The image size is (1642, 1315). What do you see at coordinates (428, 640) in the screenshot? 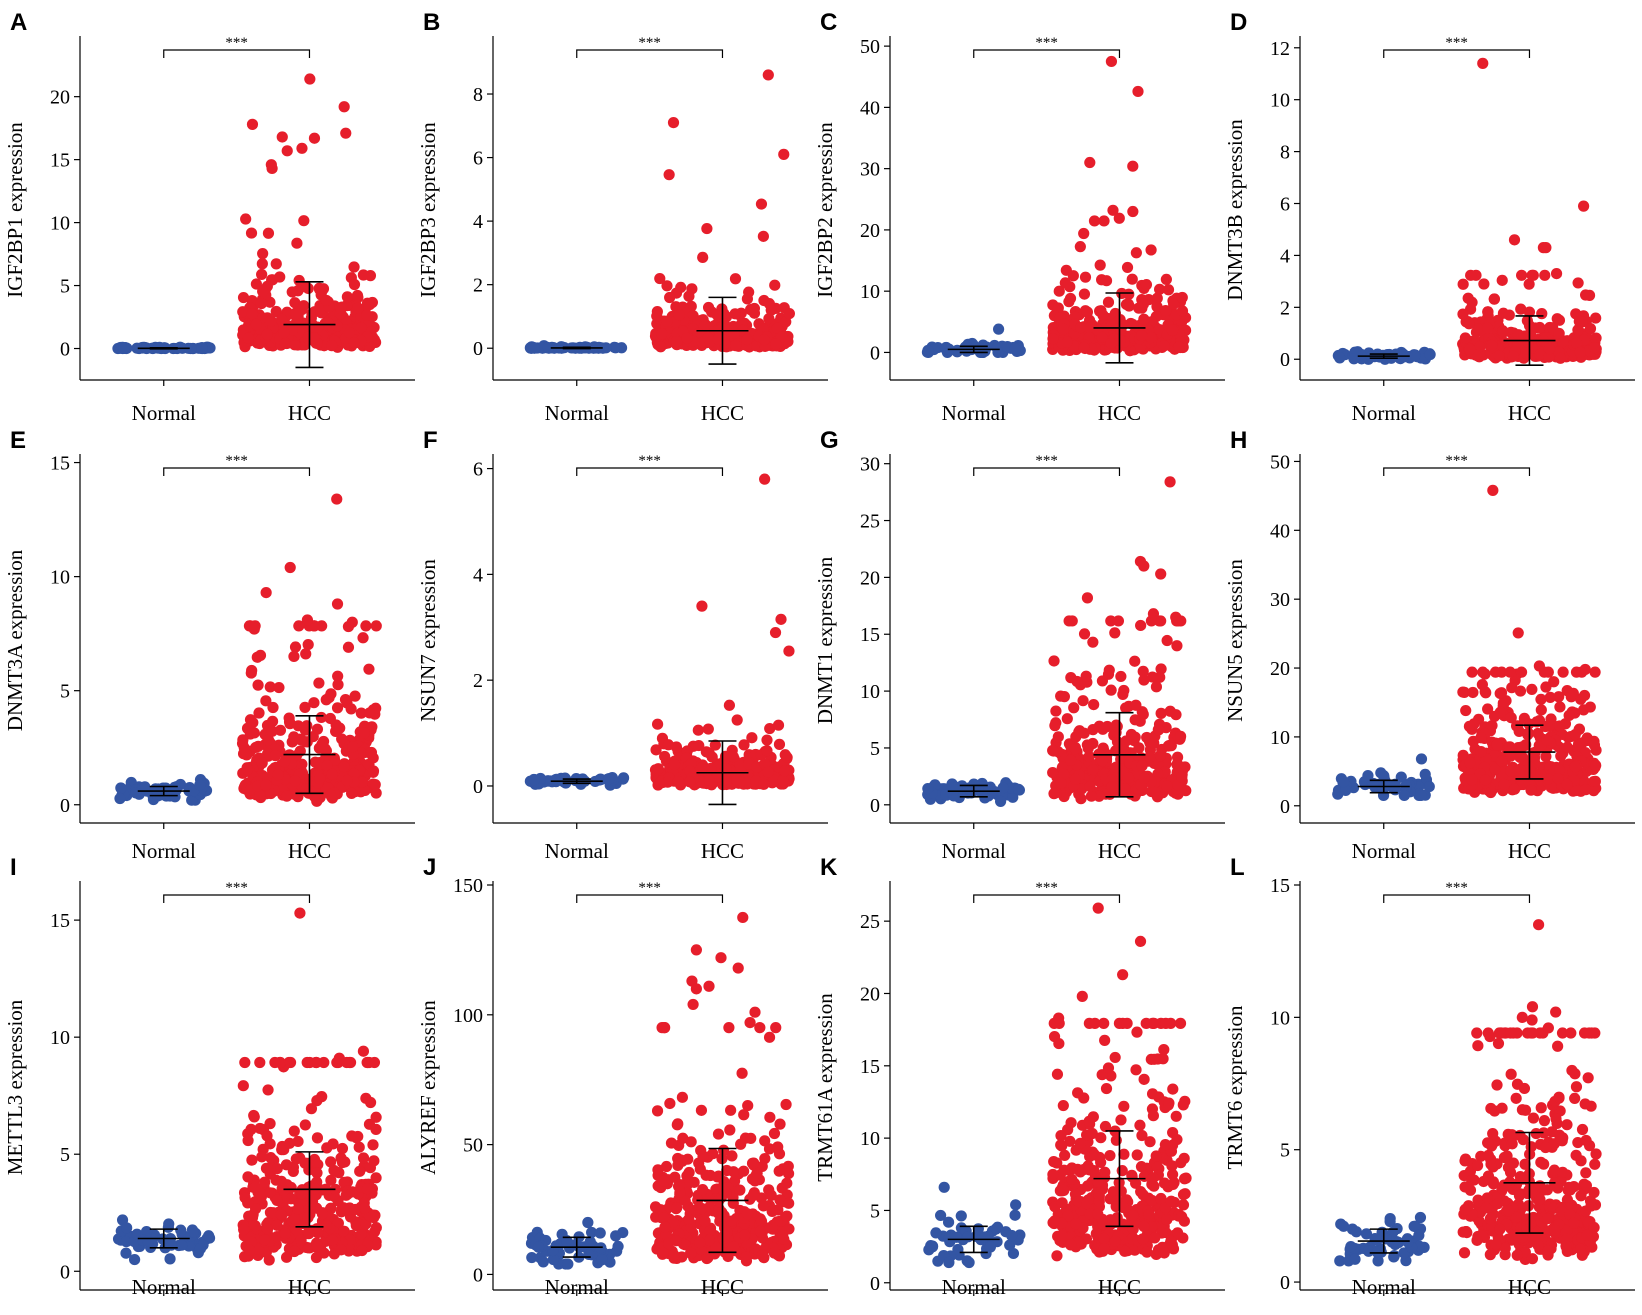
I see `y-axis-label: NSUN7 expression` at bounding box center [428, 640].